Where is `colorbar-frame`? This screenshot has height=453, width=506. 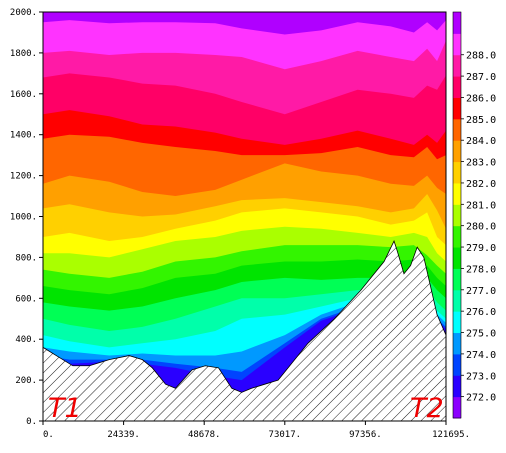 colorbar-frame is located at coordinates (457, 215).